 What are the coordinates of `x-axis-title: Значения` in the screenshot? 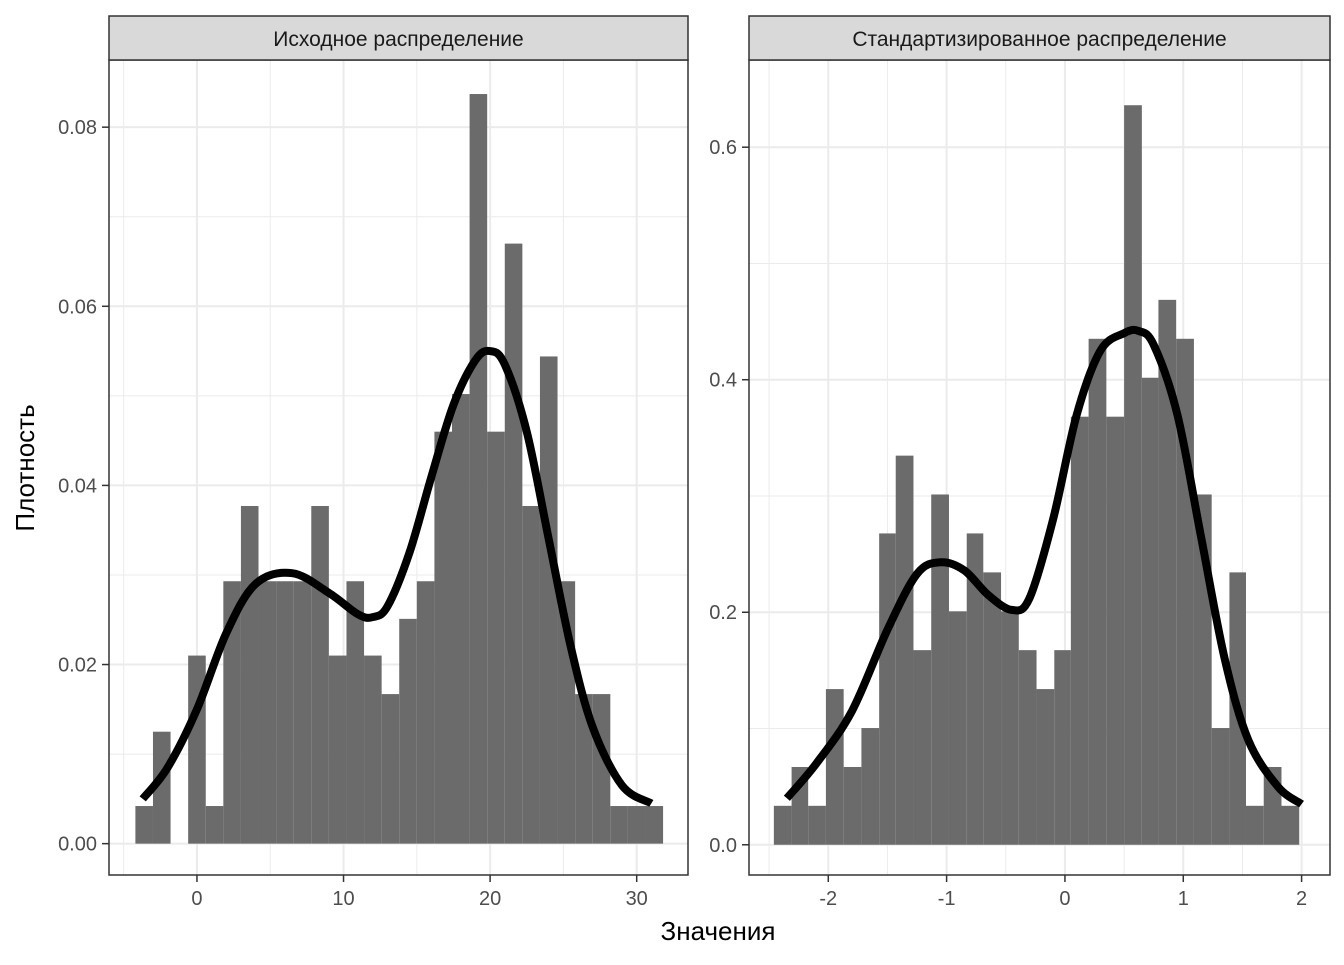 It's located at (718, 931).